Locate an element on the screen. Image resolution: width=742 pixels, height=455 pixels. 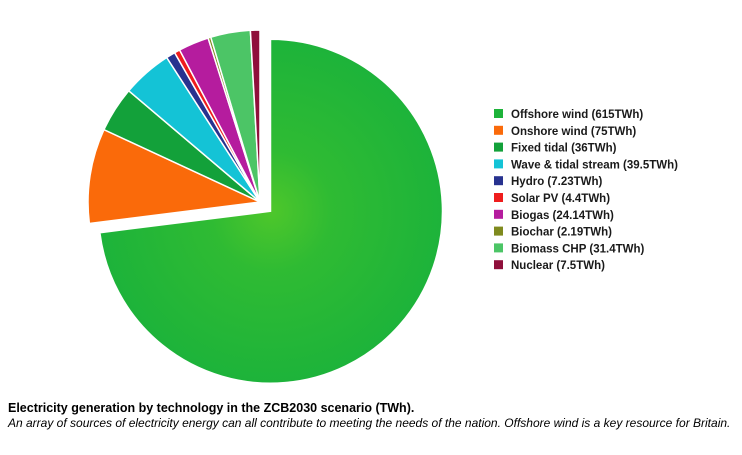
legend-swatch-fixed-tidal is located at coordinates (498, 147).